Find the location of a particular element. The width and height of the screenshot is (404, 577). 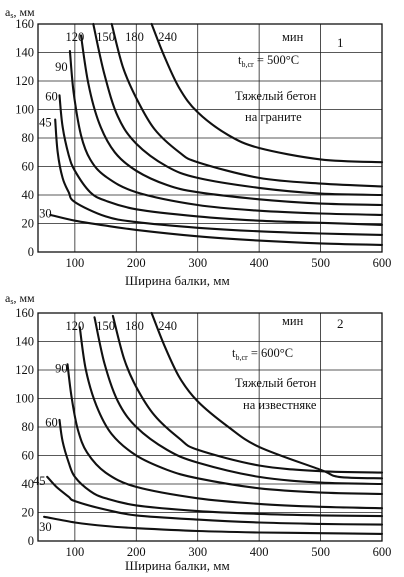

critical-temperature: tb,cr = 600°C is located at coordinates (262, 354).